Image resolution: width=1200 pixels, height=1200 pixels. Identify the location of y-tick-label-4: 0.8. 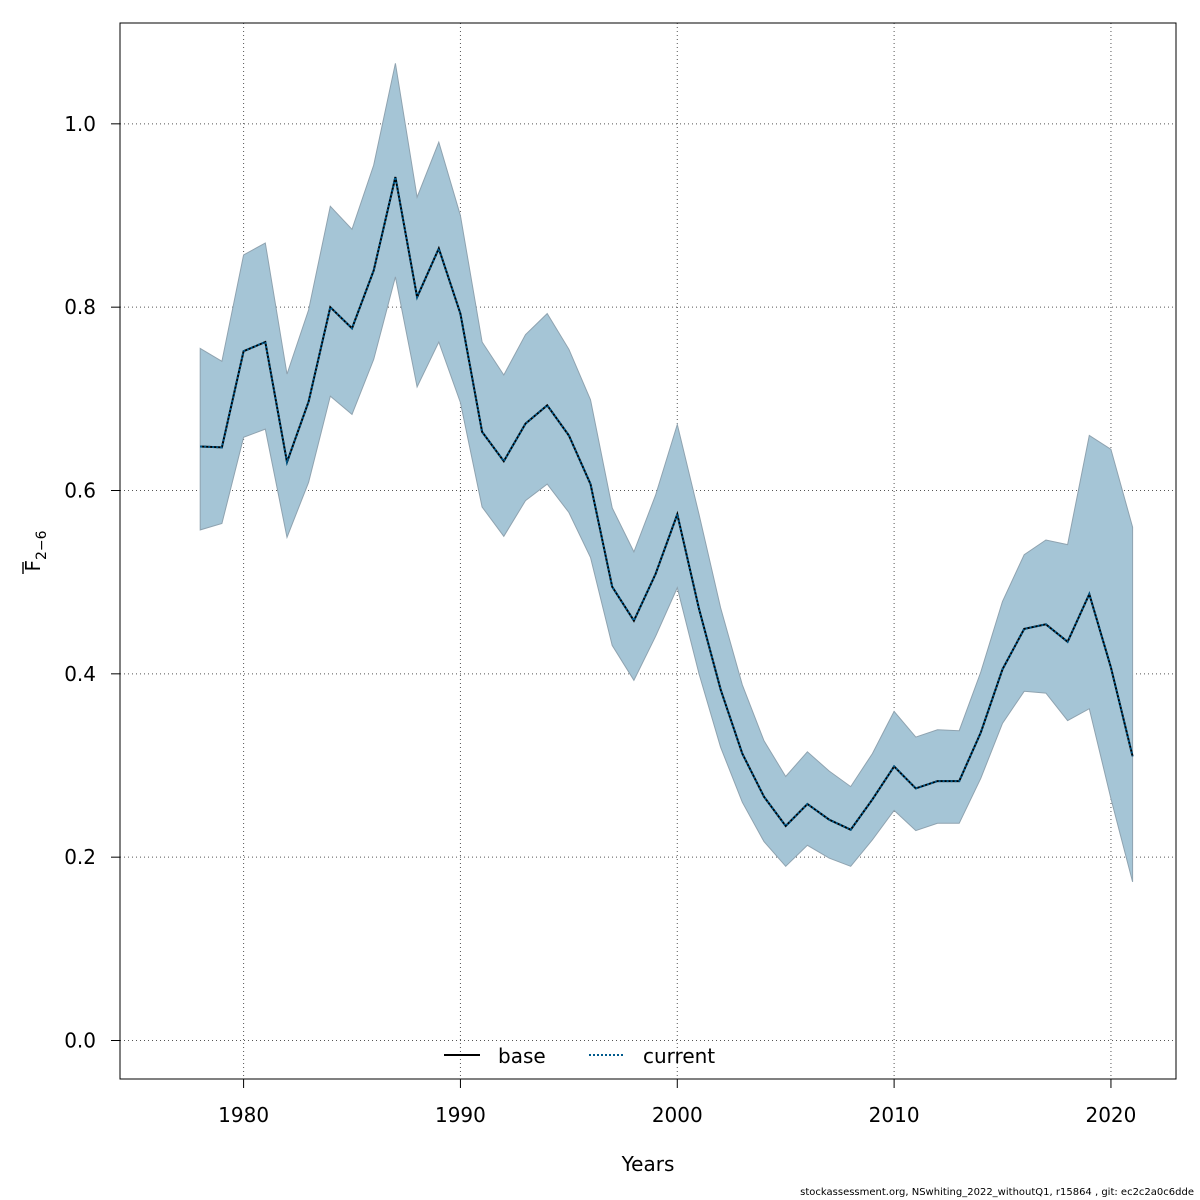
(80, 307).